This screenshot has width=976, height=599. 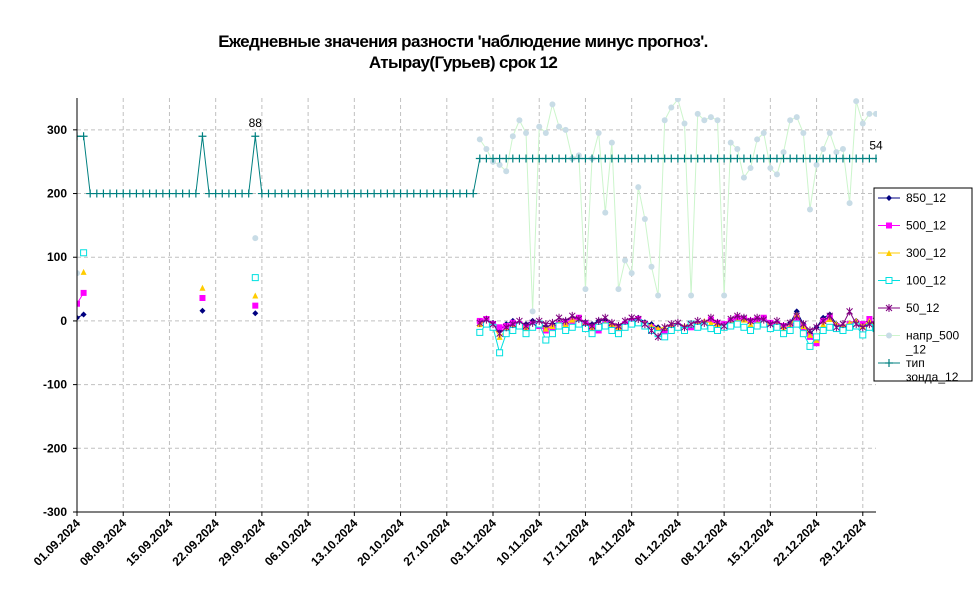 I want to click on series, so click(x=477, y=165).